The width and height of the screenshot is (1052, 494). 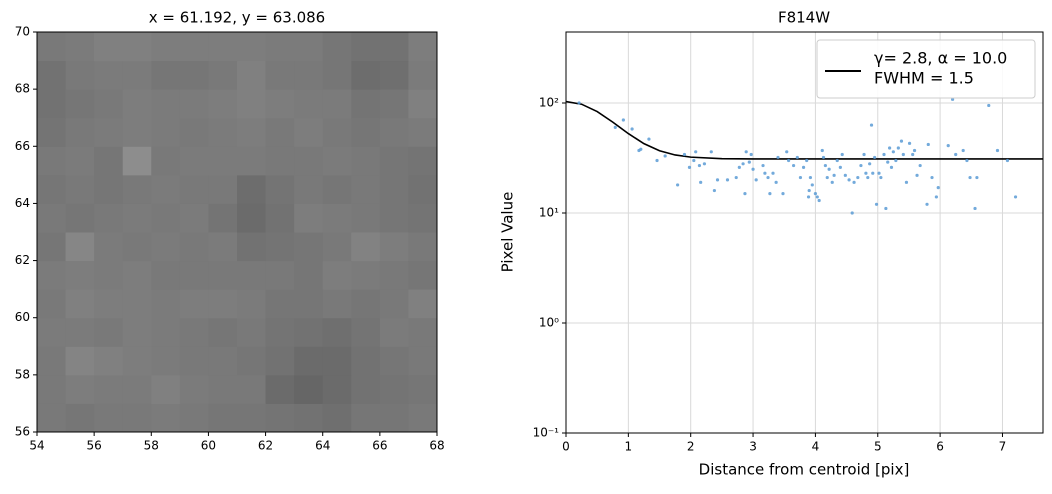 I want to click on y-tick-label: 58, so click(x=22, y=374).